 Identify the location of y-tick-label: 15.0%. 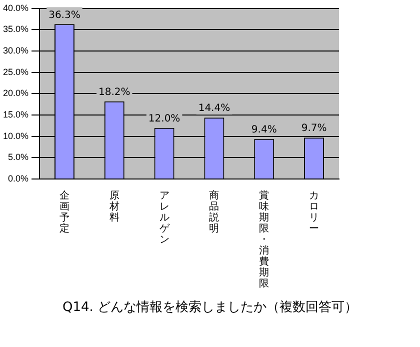
(15, 115).